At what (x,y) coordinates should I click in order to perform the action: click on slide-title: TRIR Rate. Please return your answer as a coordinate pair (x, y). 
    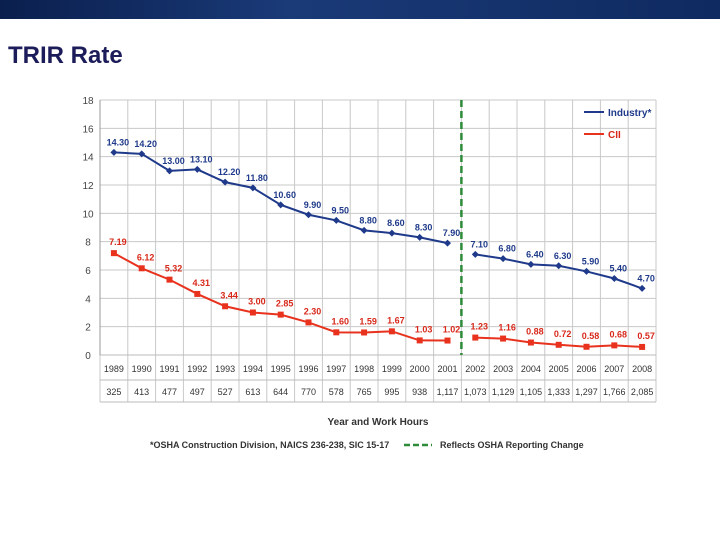
    Looking at the image, I should click on (65, 55).